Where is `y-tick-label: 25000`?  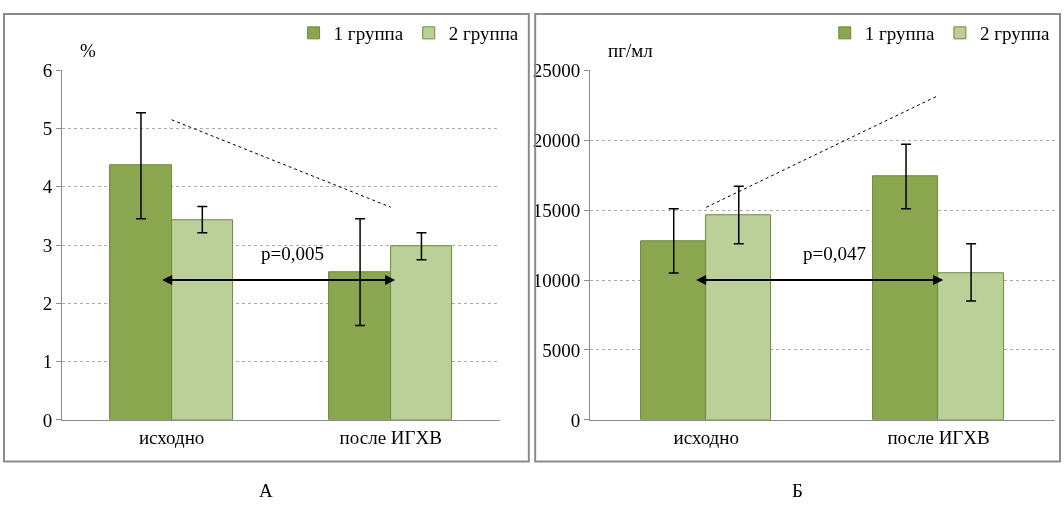 y-tick-label: 25000 is located at coordinates (556, 70).